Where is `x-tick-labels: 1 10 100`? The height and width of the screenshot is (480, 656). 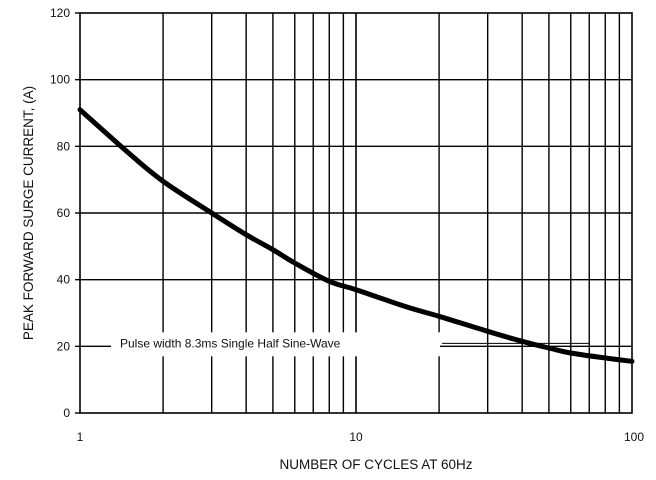
x-tick-labels: 1 10 100 is located at coordinates (361, 437).